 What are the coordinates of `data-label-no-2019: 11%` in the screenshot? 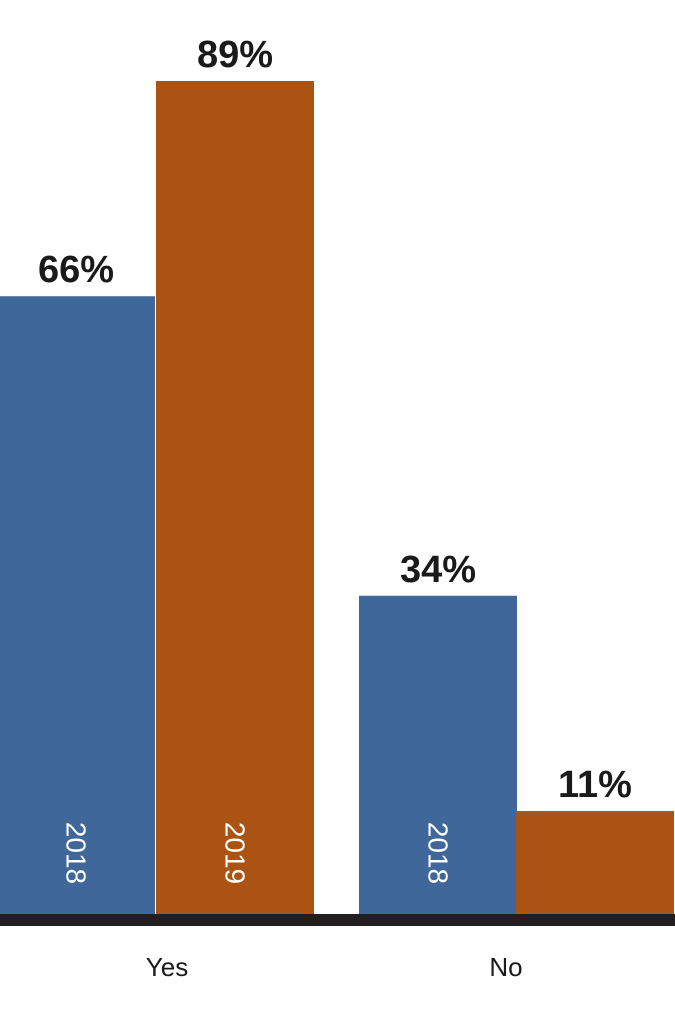 It's located at (595, 785).